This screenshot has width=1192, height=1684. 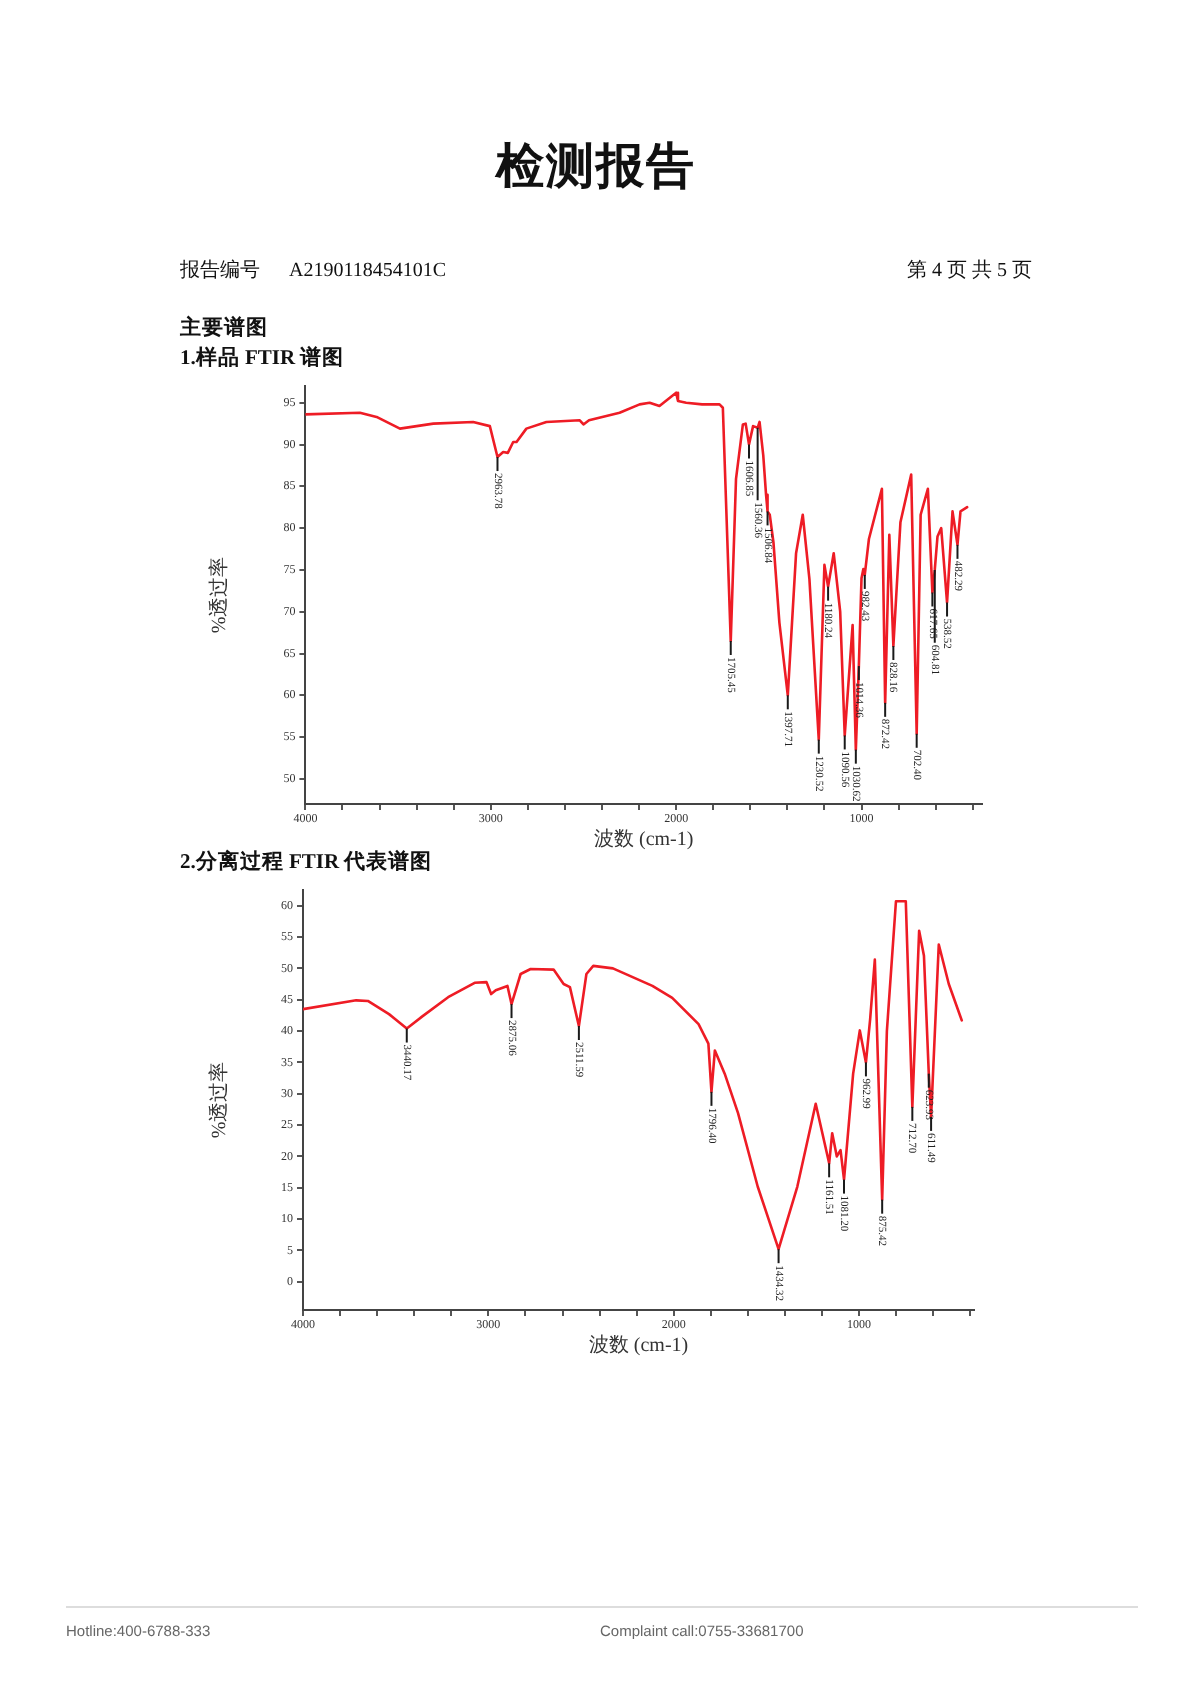 What do you see at coordinates (969, 272) in the screenshot?
I see `text: 第 4 页 共 5 页` at bounding box center [969, 272].